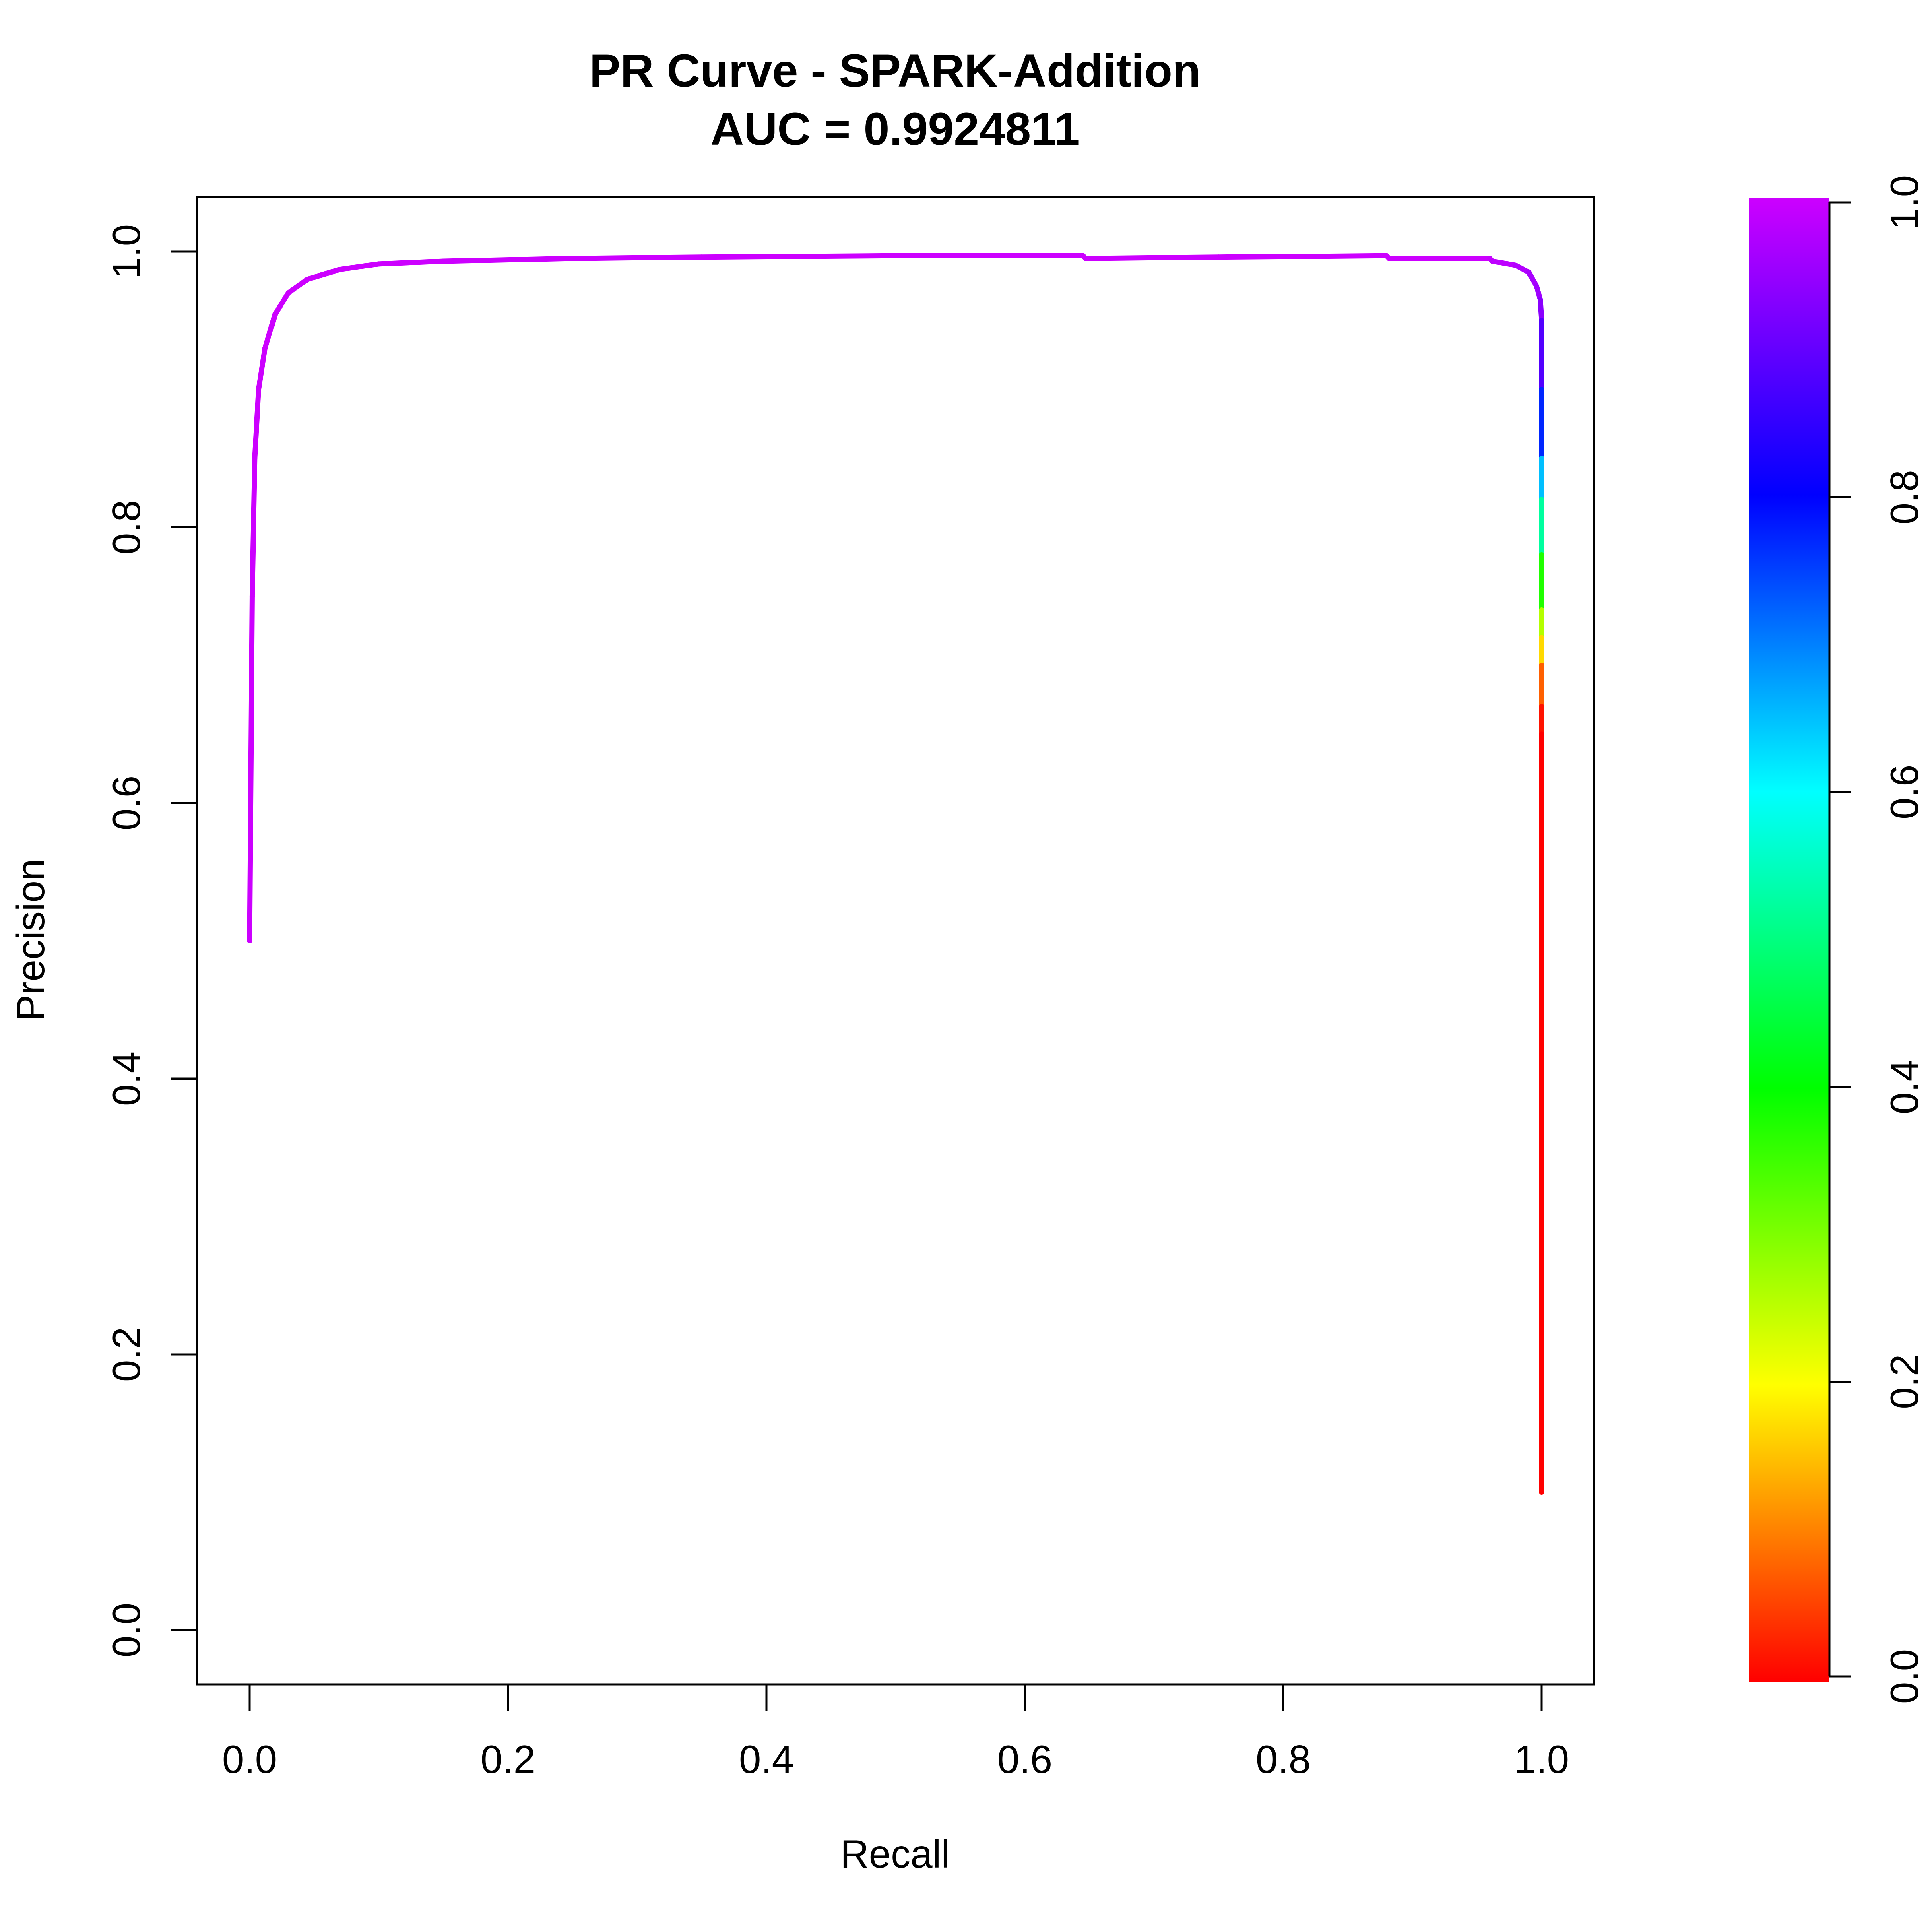  Describe the element at coordinates (1904, 1086) in the screenshot. I see `colorbar-tick-label: 0.4` at that location.